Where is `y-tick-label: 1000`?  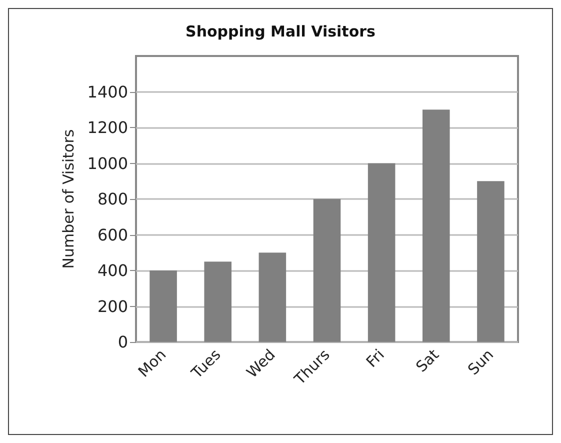
y-tick-label: 1000 is located at coordinates (107, 163).